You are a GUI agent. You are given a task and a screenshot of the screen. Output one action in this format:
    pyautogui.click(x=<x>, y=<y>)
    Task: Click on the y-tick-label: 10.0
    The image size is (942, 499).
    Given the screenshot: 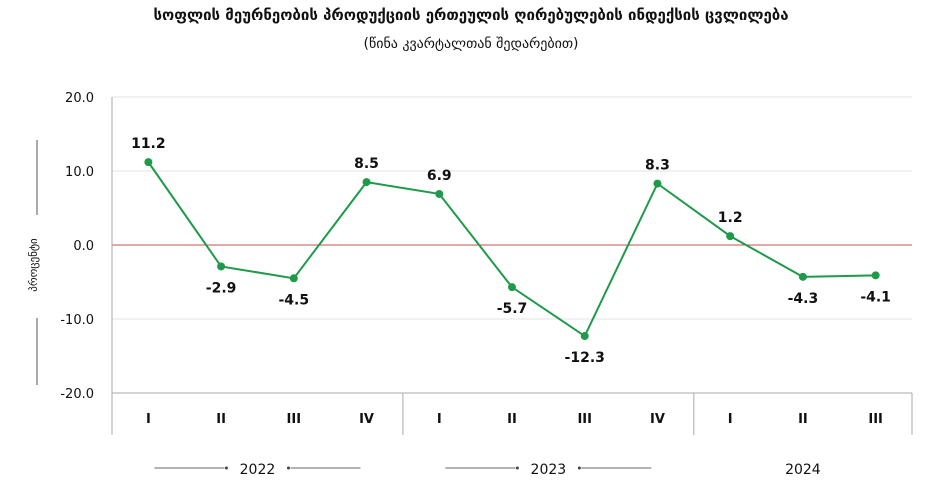 What is the action you would take?
    pyautogui.click(x=79, y=172)
    